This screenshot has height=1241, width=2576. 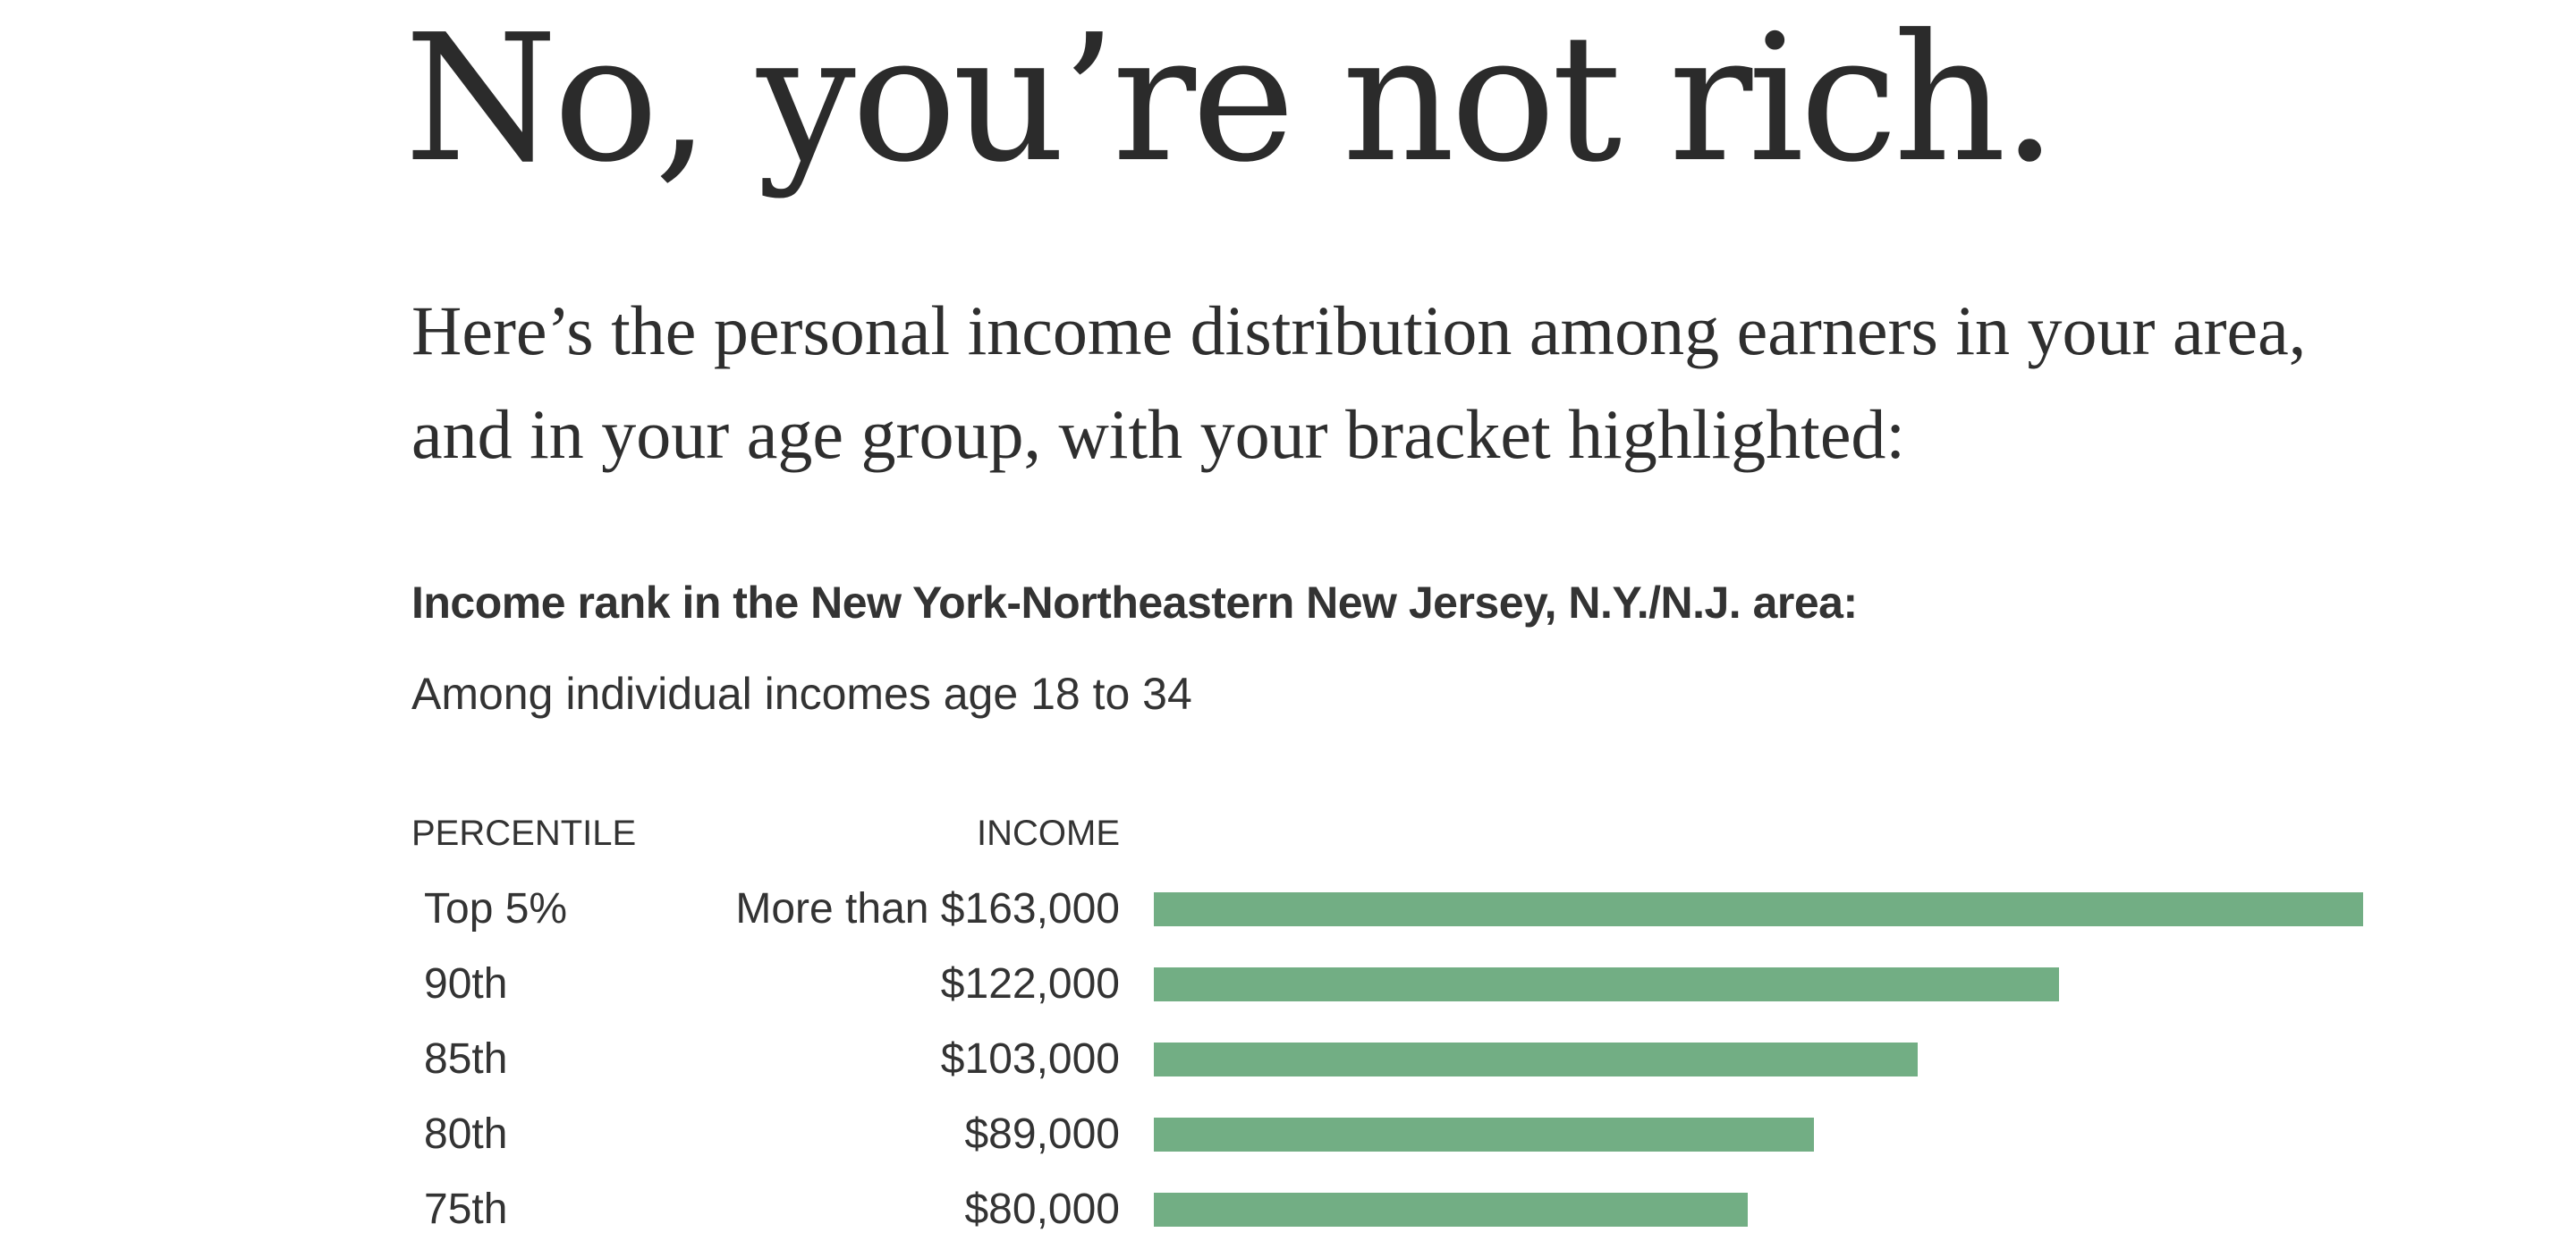 I want to click on percentile-label: 80th, so click(x=466, y=1134).